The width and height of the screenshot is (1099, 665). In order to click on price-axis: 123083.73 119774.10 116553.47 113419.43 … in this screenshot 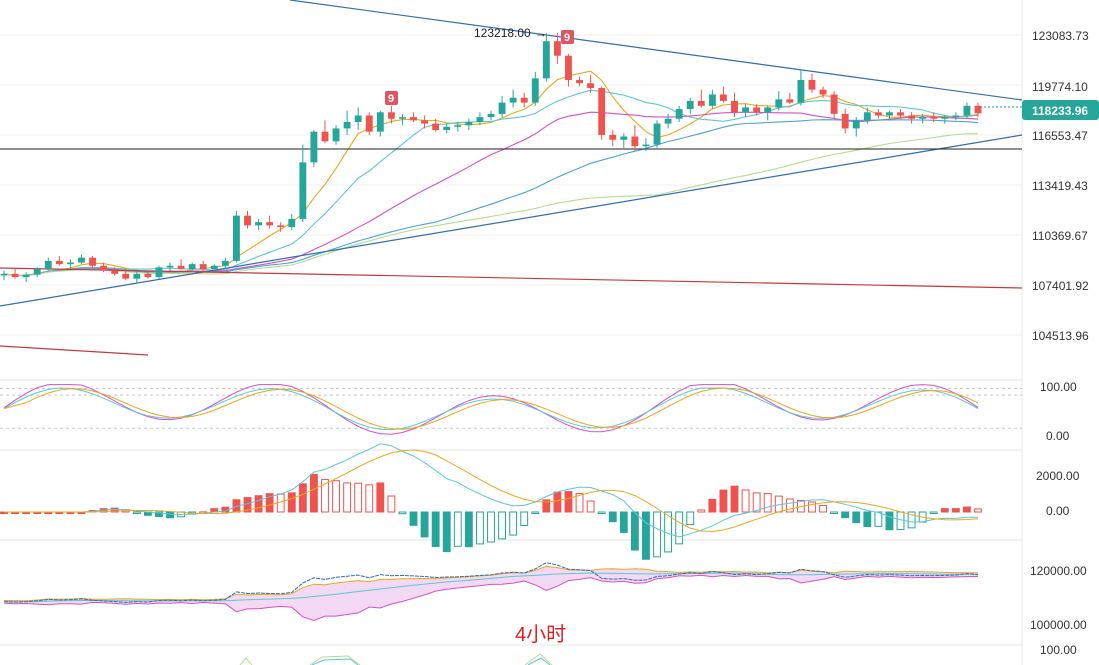, I will do `click(1060, 186)`.